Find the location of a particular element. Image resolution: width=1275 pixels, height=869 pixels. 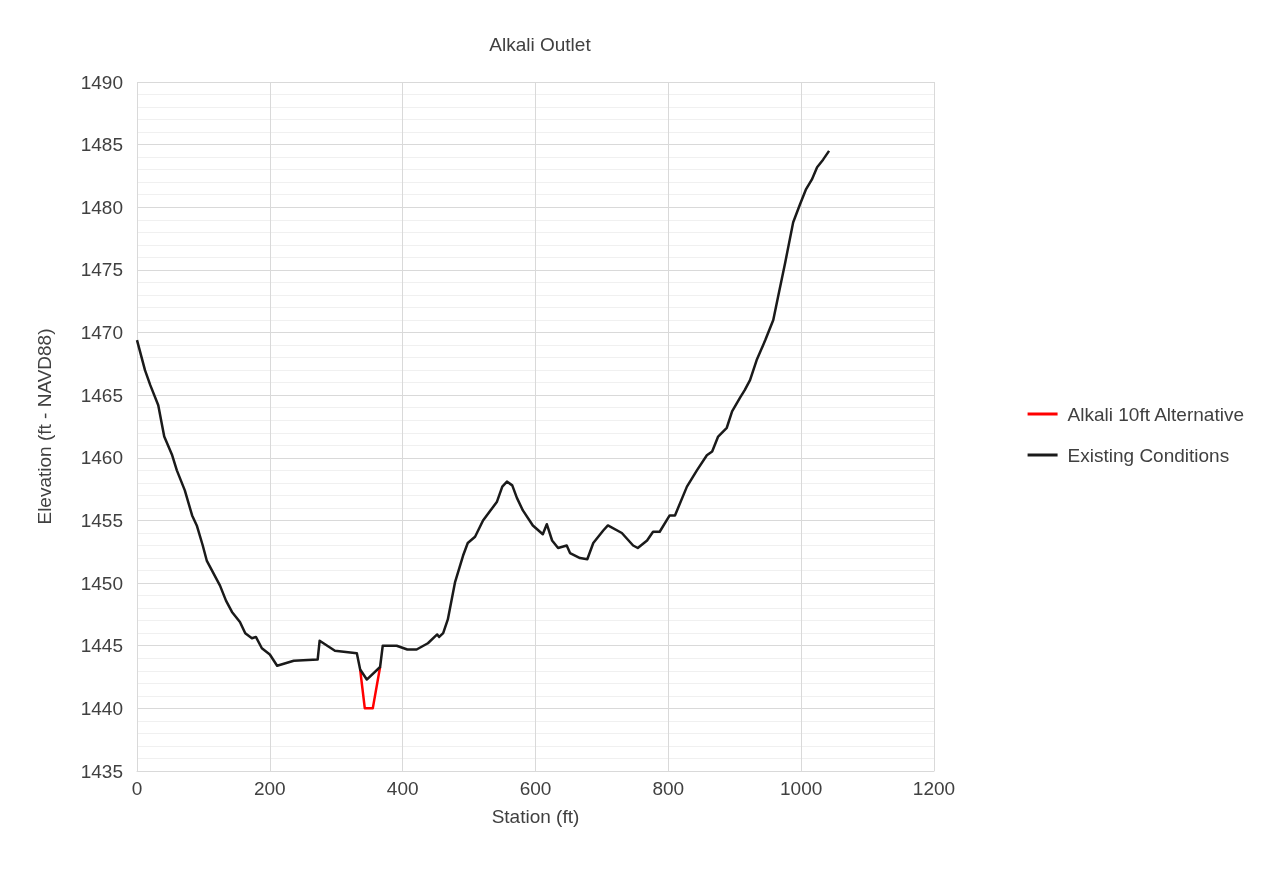

x-tick-label: 1200 is located at coordinates (934, 788).